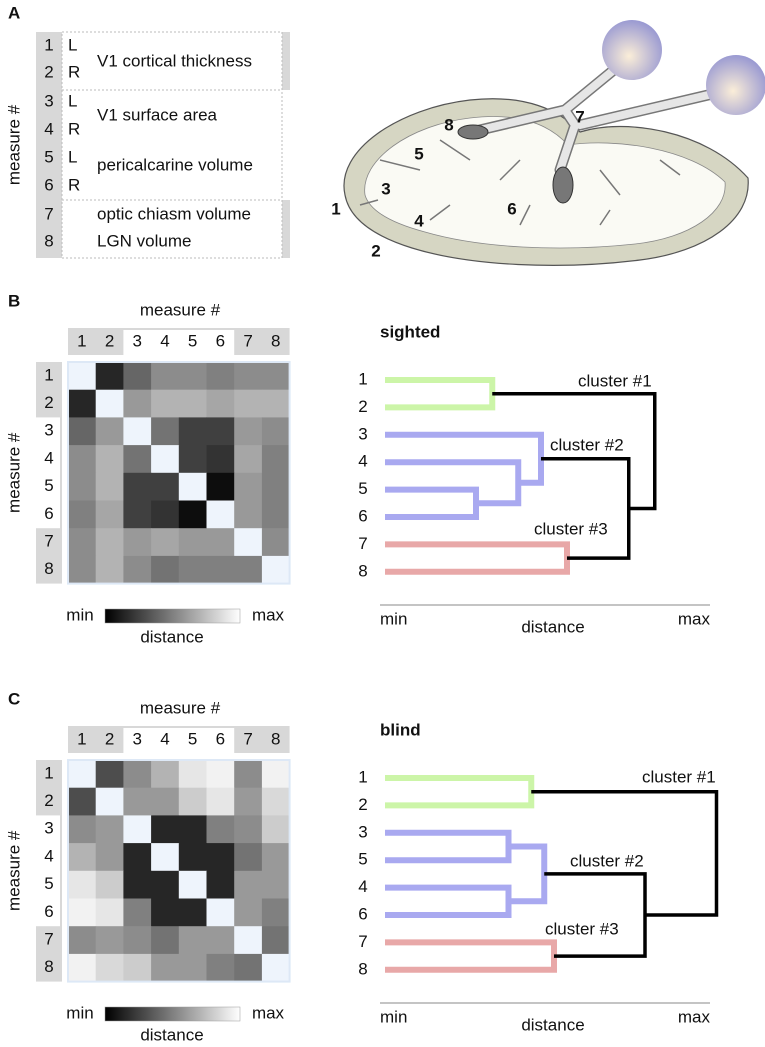 Image resolution: width=765 pixels, height=1047 pixels. What do you see at coordinates (448, 124) in the screenshot?
I see `brain-label: 8` at bounding box center [448, 124].